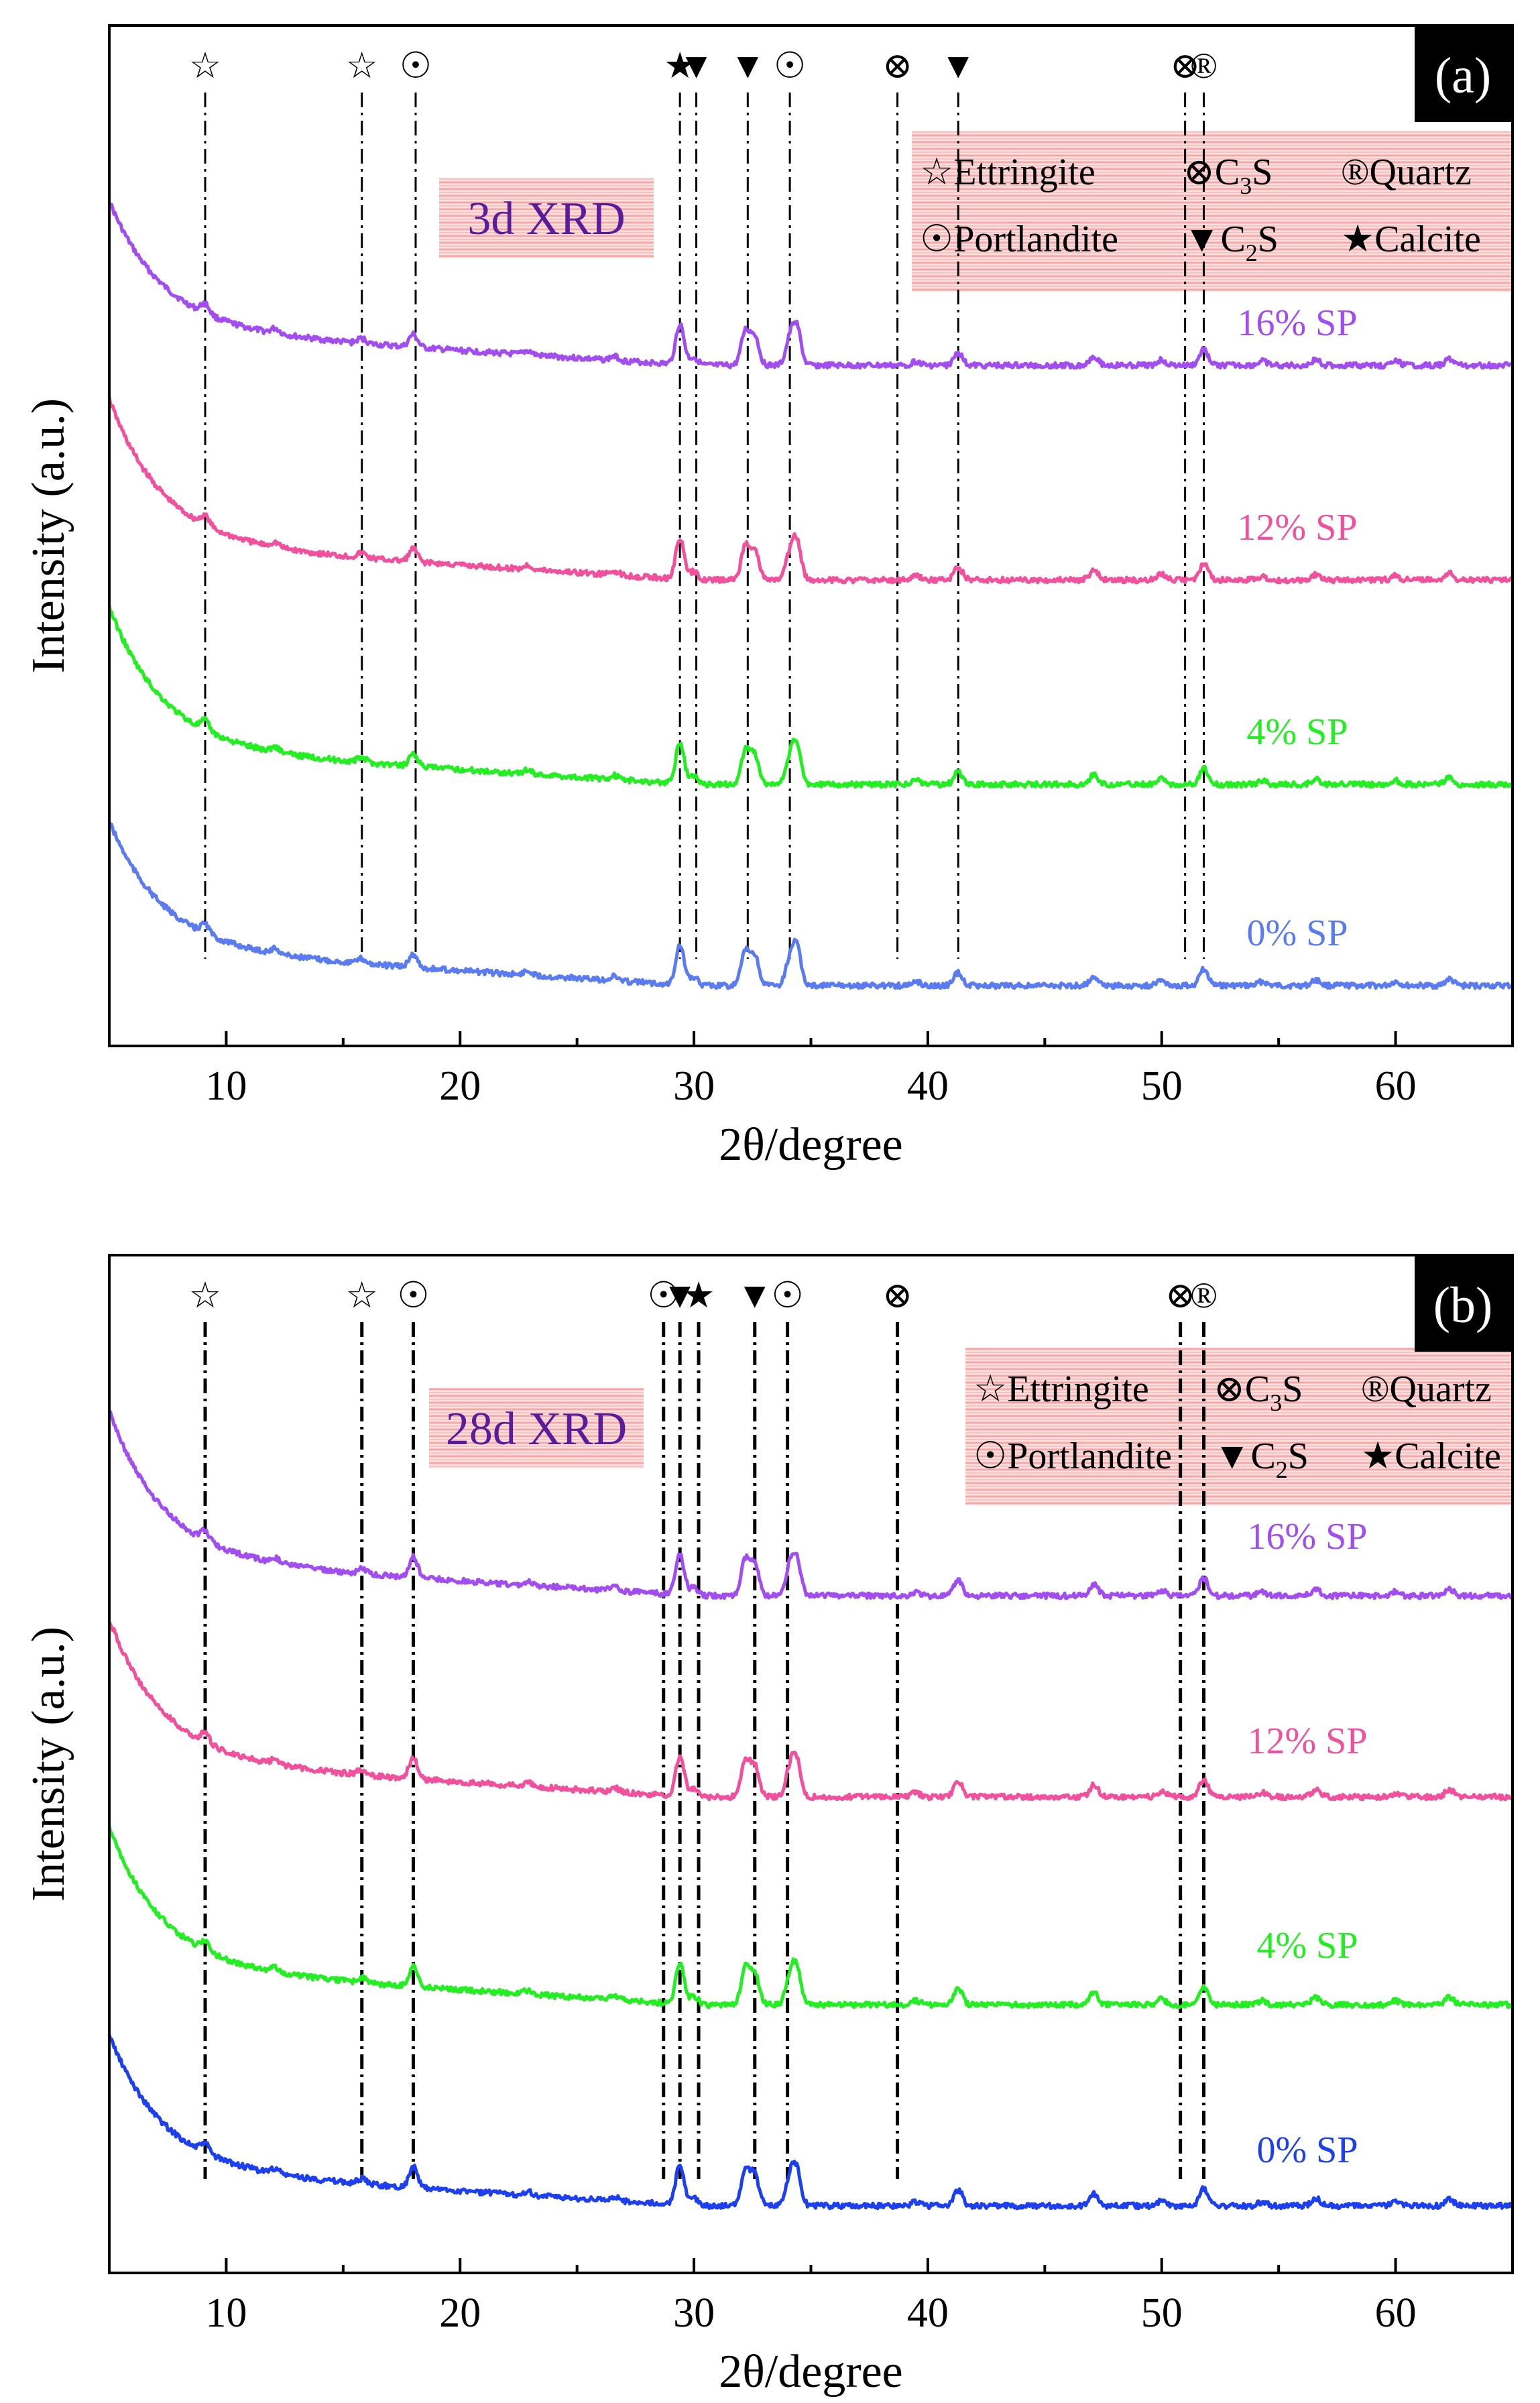  Describe the element at coordinates (1357, 239) in the screenshot. I see `legend-symbol: ★` at that location.